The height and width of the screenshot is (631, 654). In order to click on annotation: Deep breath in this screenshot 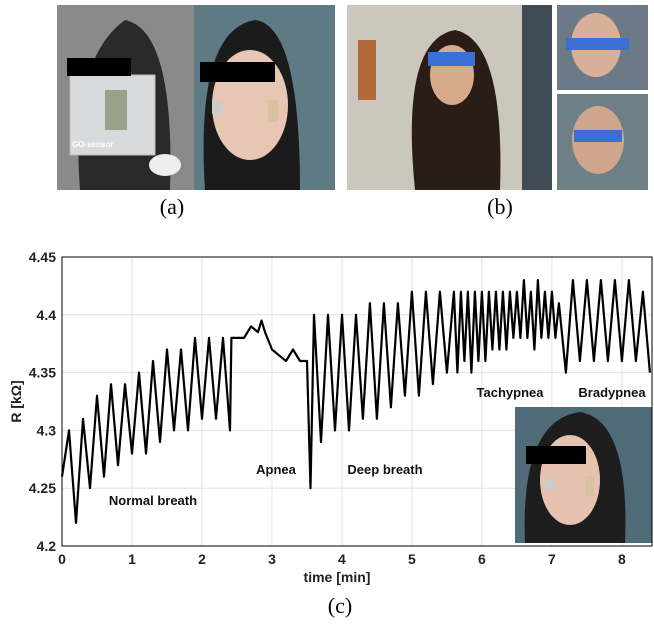, I will do `click(384, 469)`.